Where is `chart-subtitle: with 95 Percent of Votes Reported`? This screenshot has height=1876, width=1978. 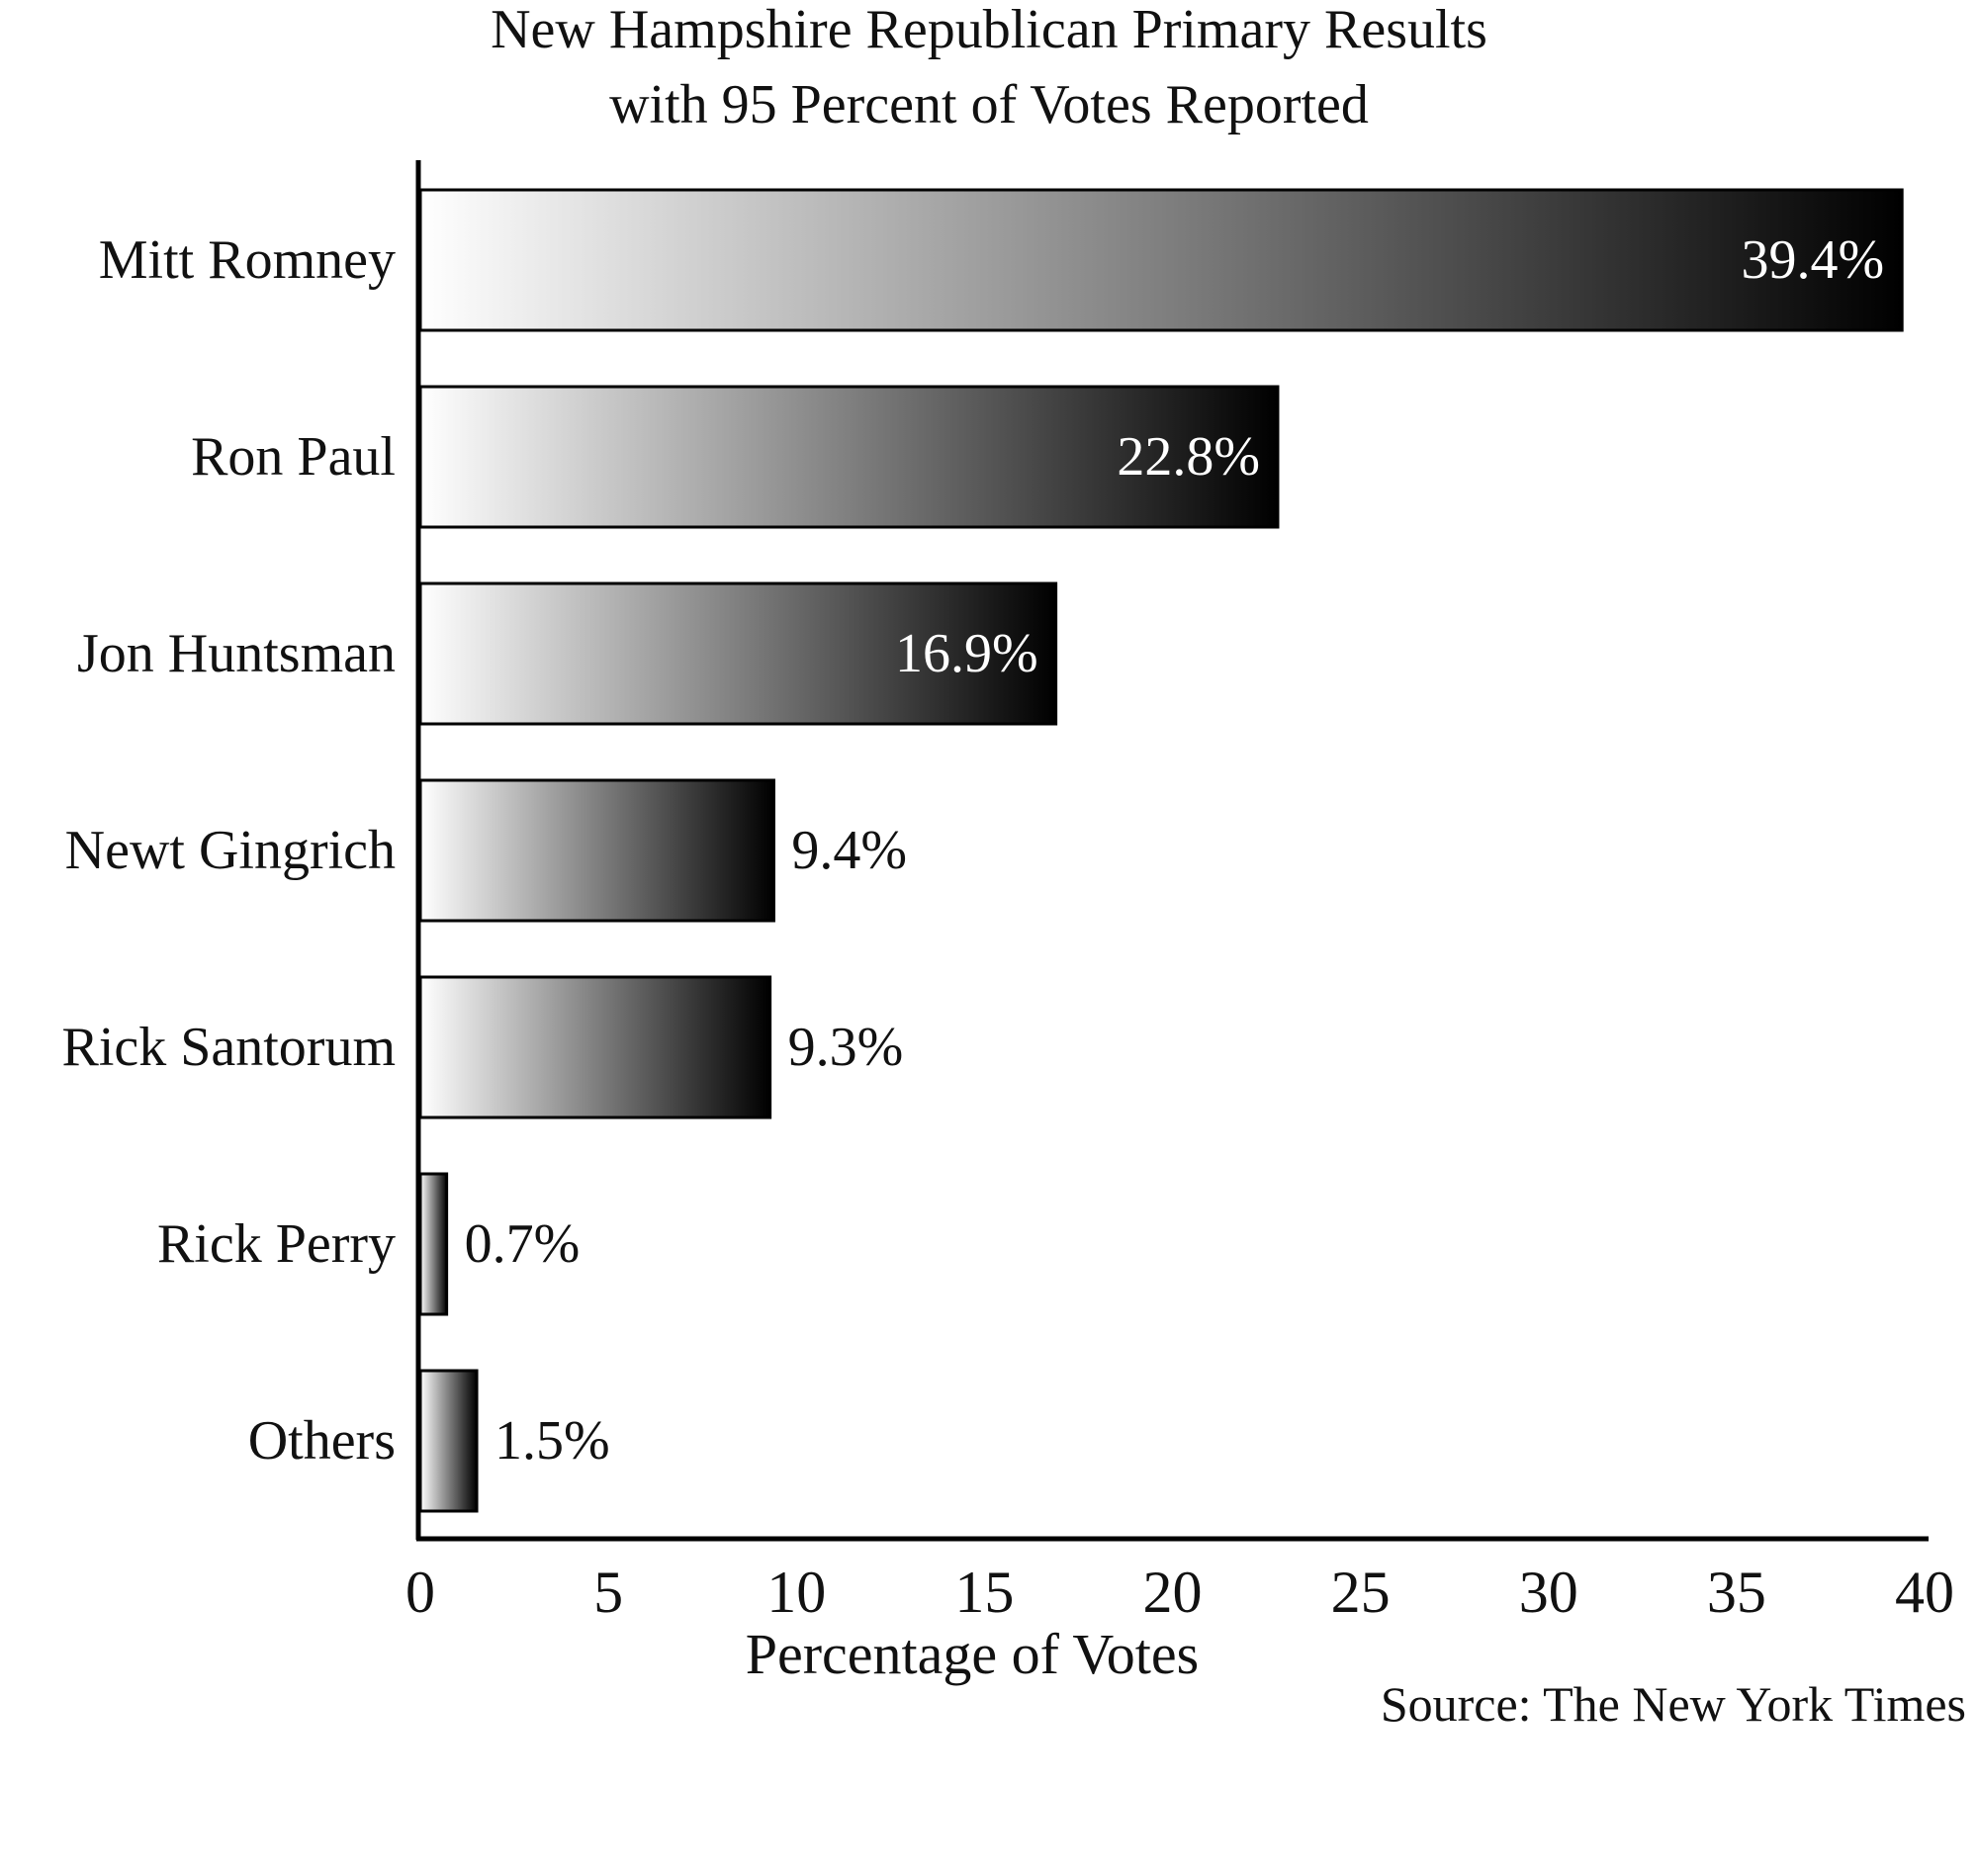
chart-subtitle: with 95 Percent of Votes Reported is located at coordinates (989, 104).